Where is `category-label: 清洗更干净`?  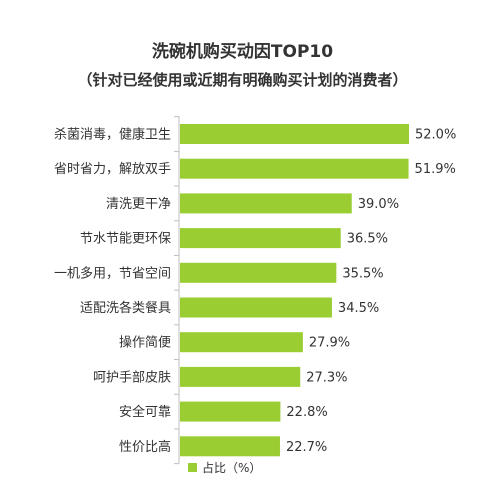 category-label: 清洗更干净 is located at coordinates (138, 204).